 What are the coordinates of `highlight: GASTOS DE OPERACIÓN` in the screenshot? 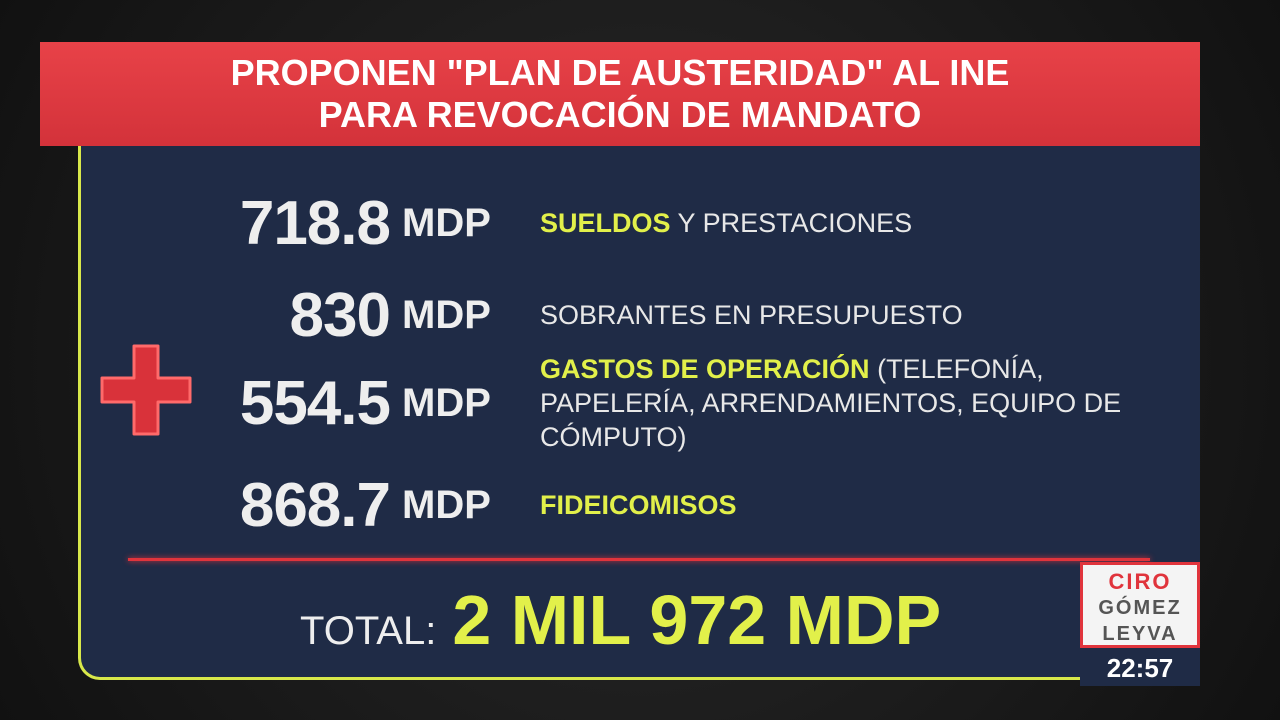 It's located at (705, 369).